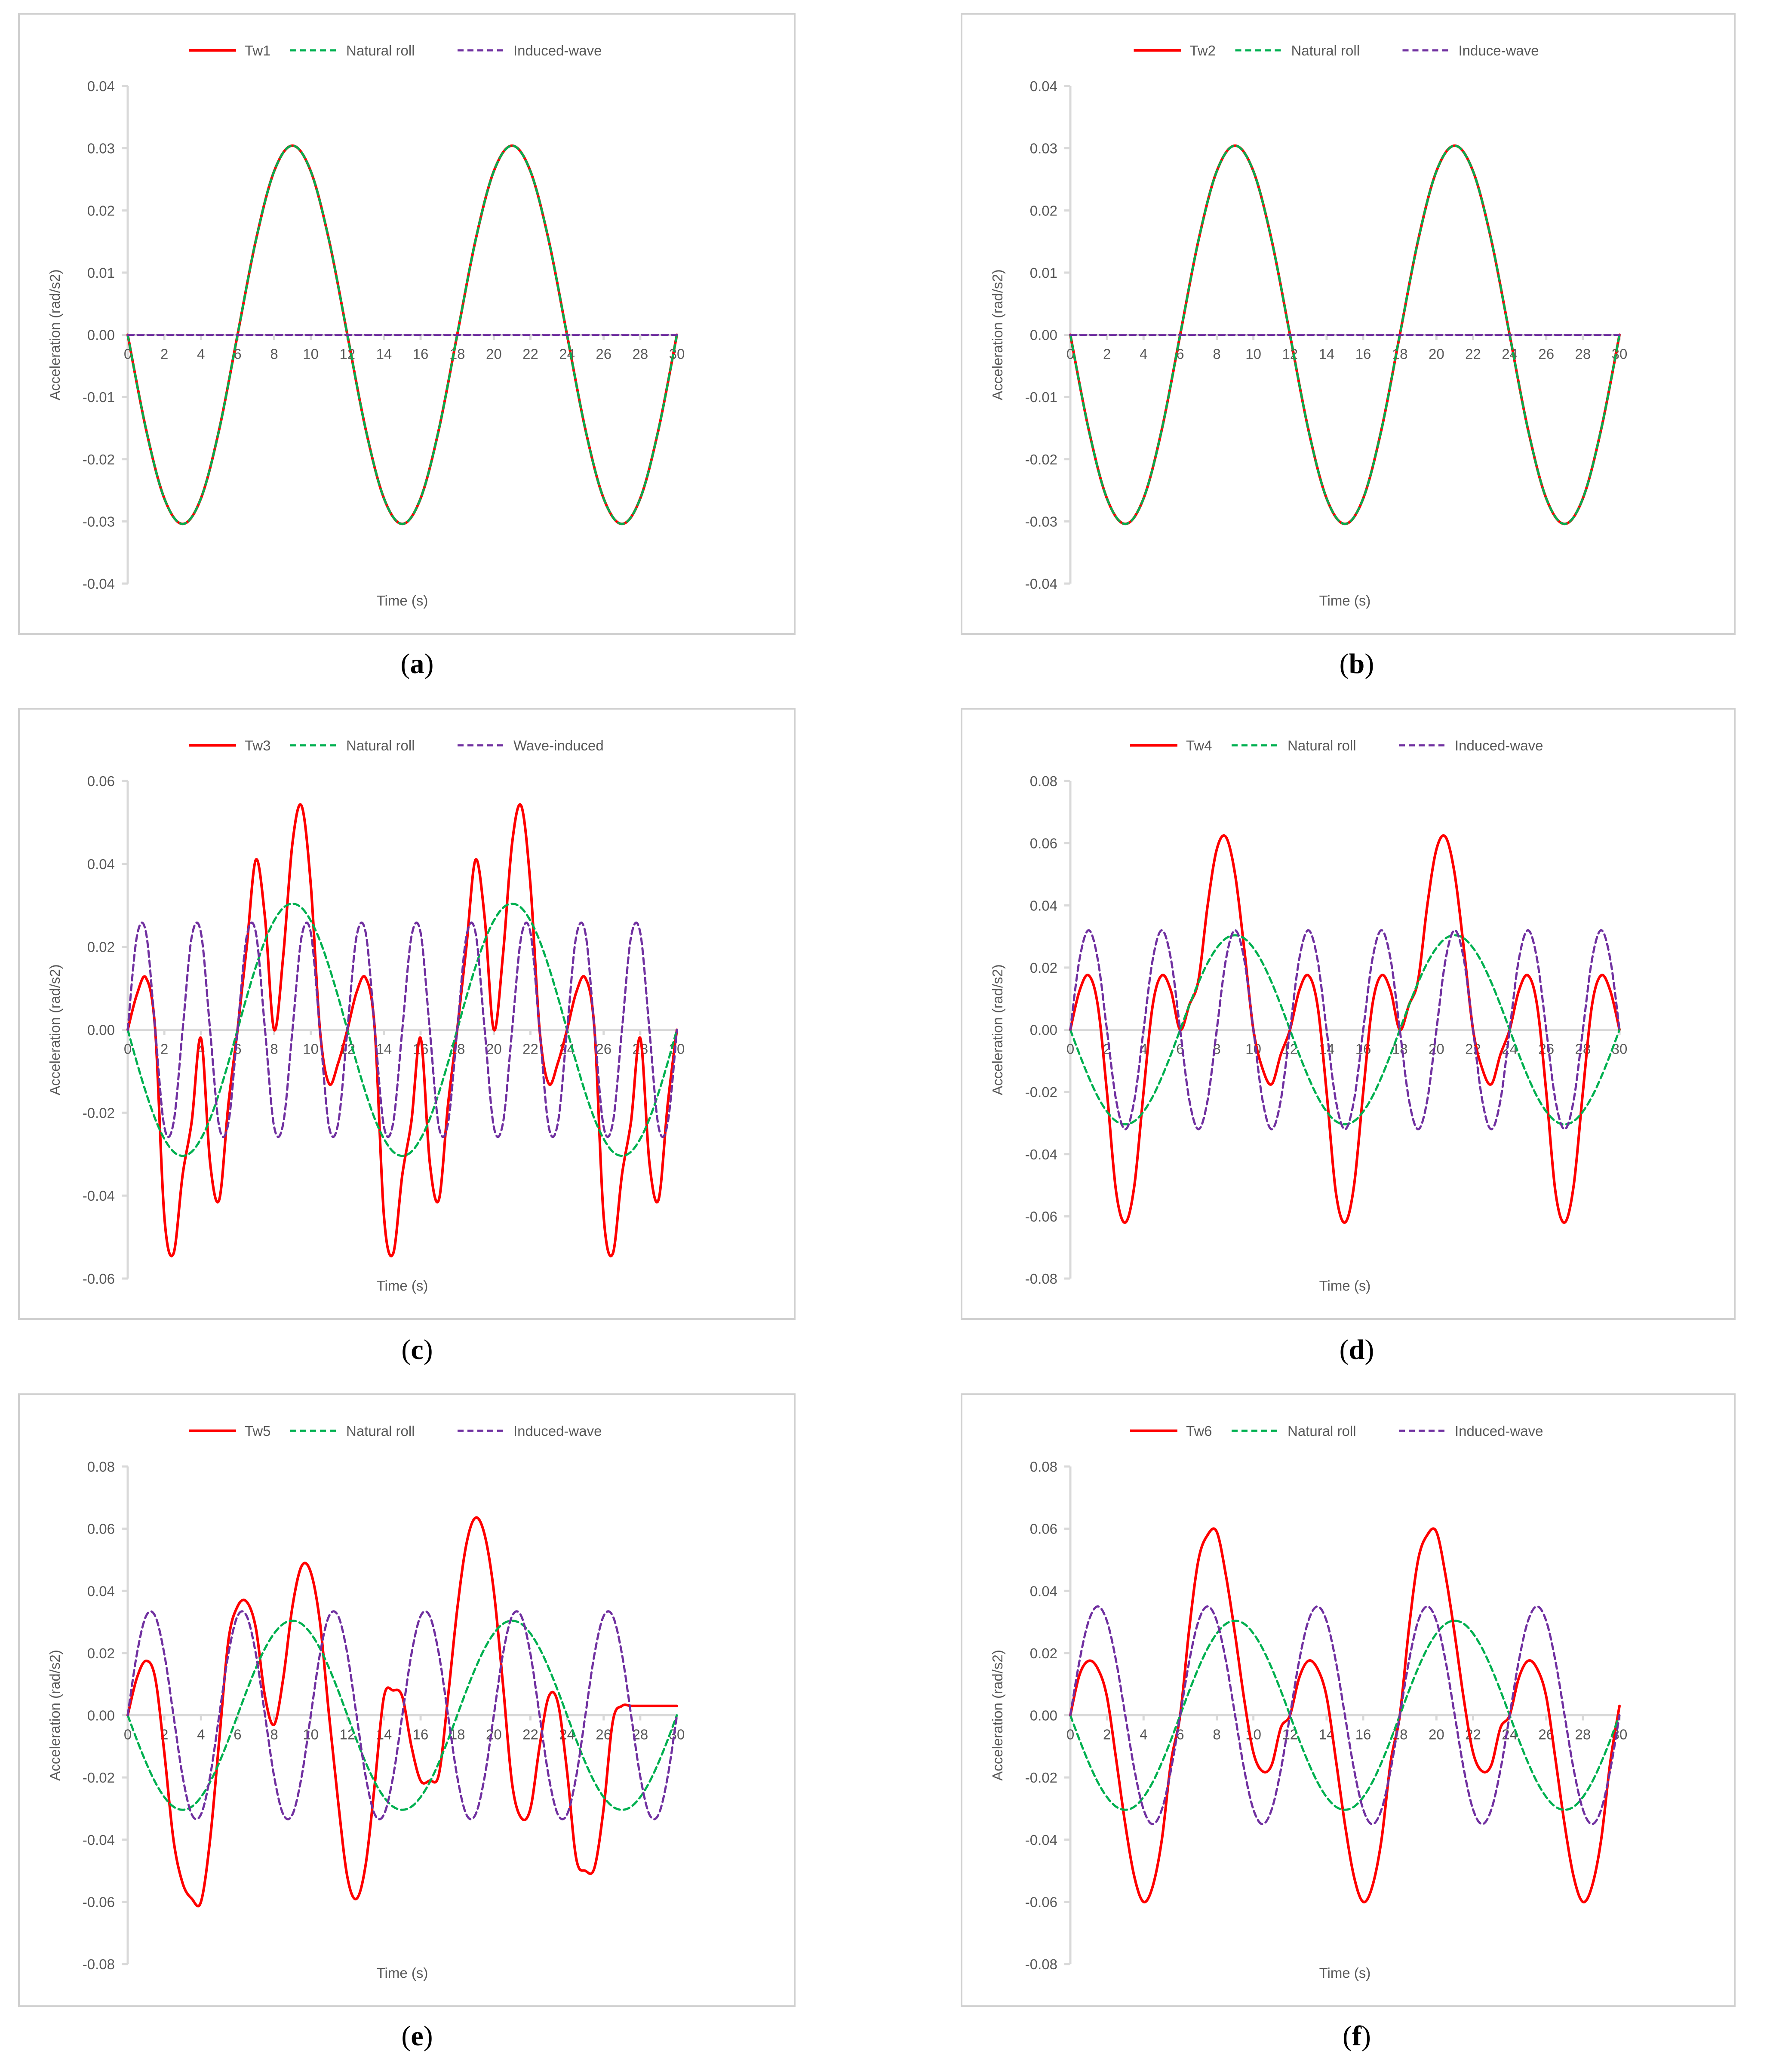 This screenshot has width=1773, height=2072. What do you see at coordinates (405, 1729) in the screenshot?
I see `x-tick-labels: 0 2 4 6 8 10 12 14 16 18 20 22 24 26 28 30` at bounding box center [405, 1729].